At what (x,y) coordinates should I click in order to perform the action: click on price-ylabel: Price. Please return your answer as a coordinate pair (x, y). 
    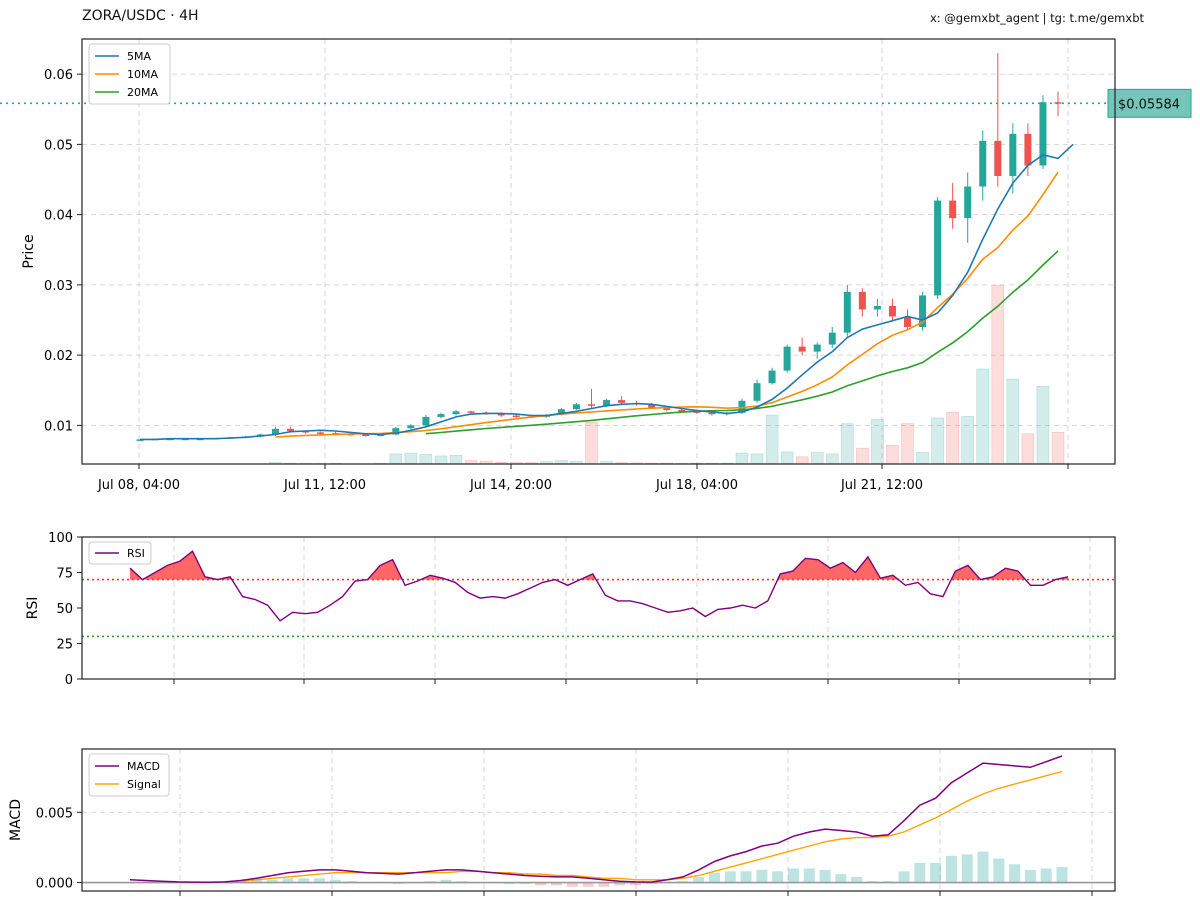
    Looking at the image, I should click on (29, 251).